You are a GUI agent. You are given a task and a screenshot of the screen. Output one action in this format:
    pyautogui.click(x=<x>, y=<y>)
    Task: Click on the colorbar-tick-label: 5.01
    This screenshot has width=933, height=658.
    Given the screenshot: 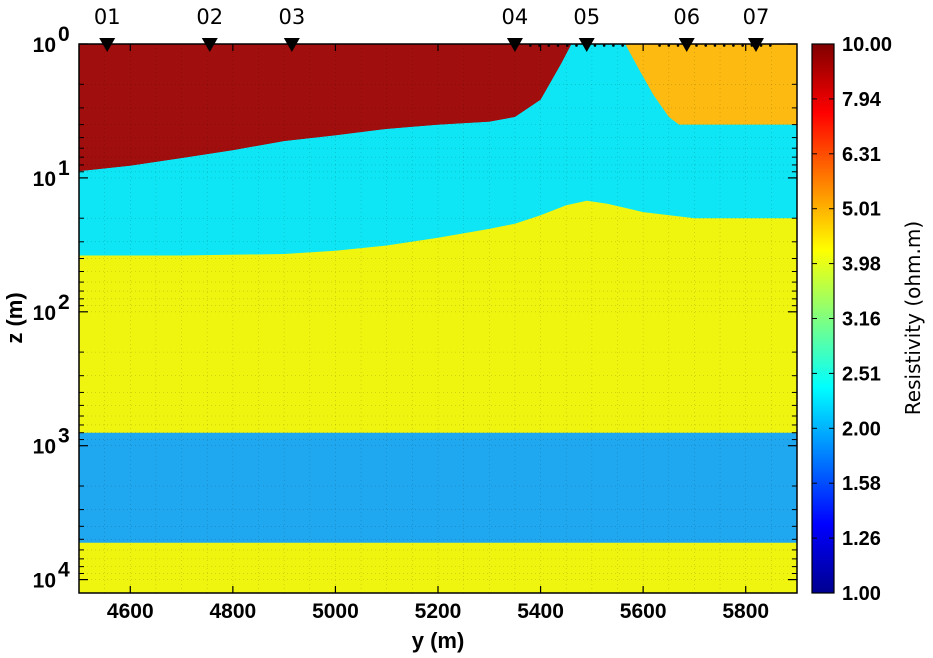 What is the action you would take?
    pyautogui.click(x=861, y=210)
    